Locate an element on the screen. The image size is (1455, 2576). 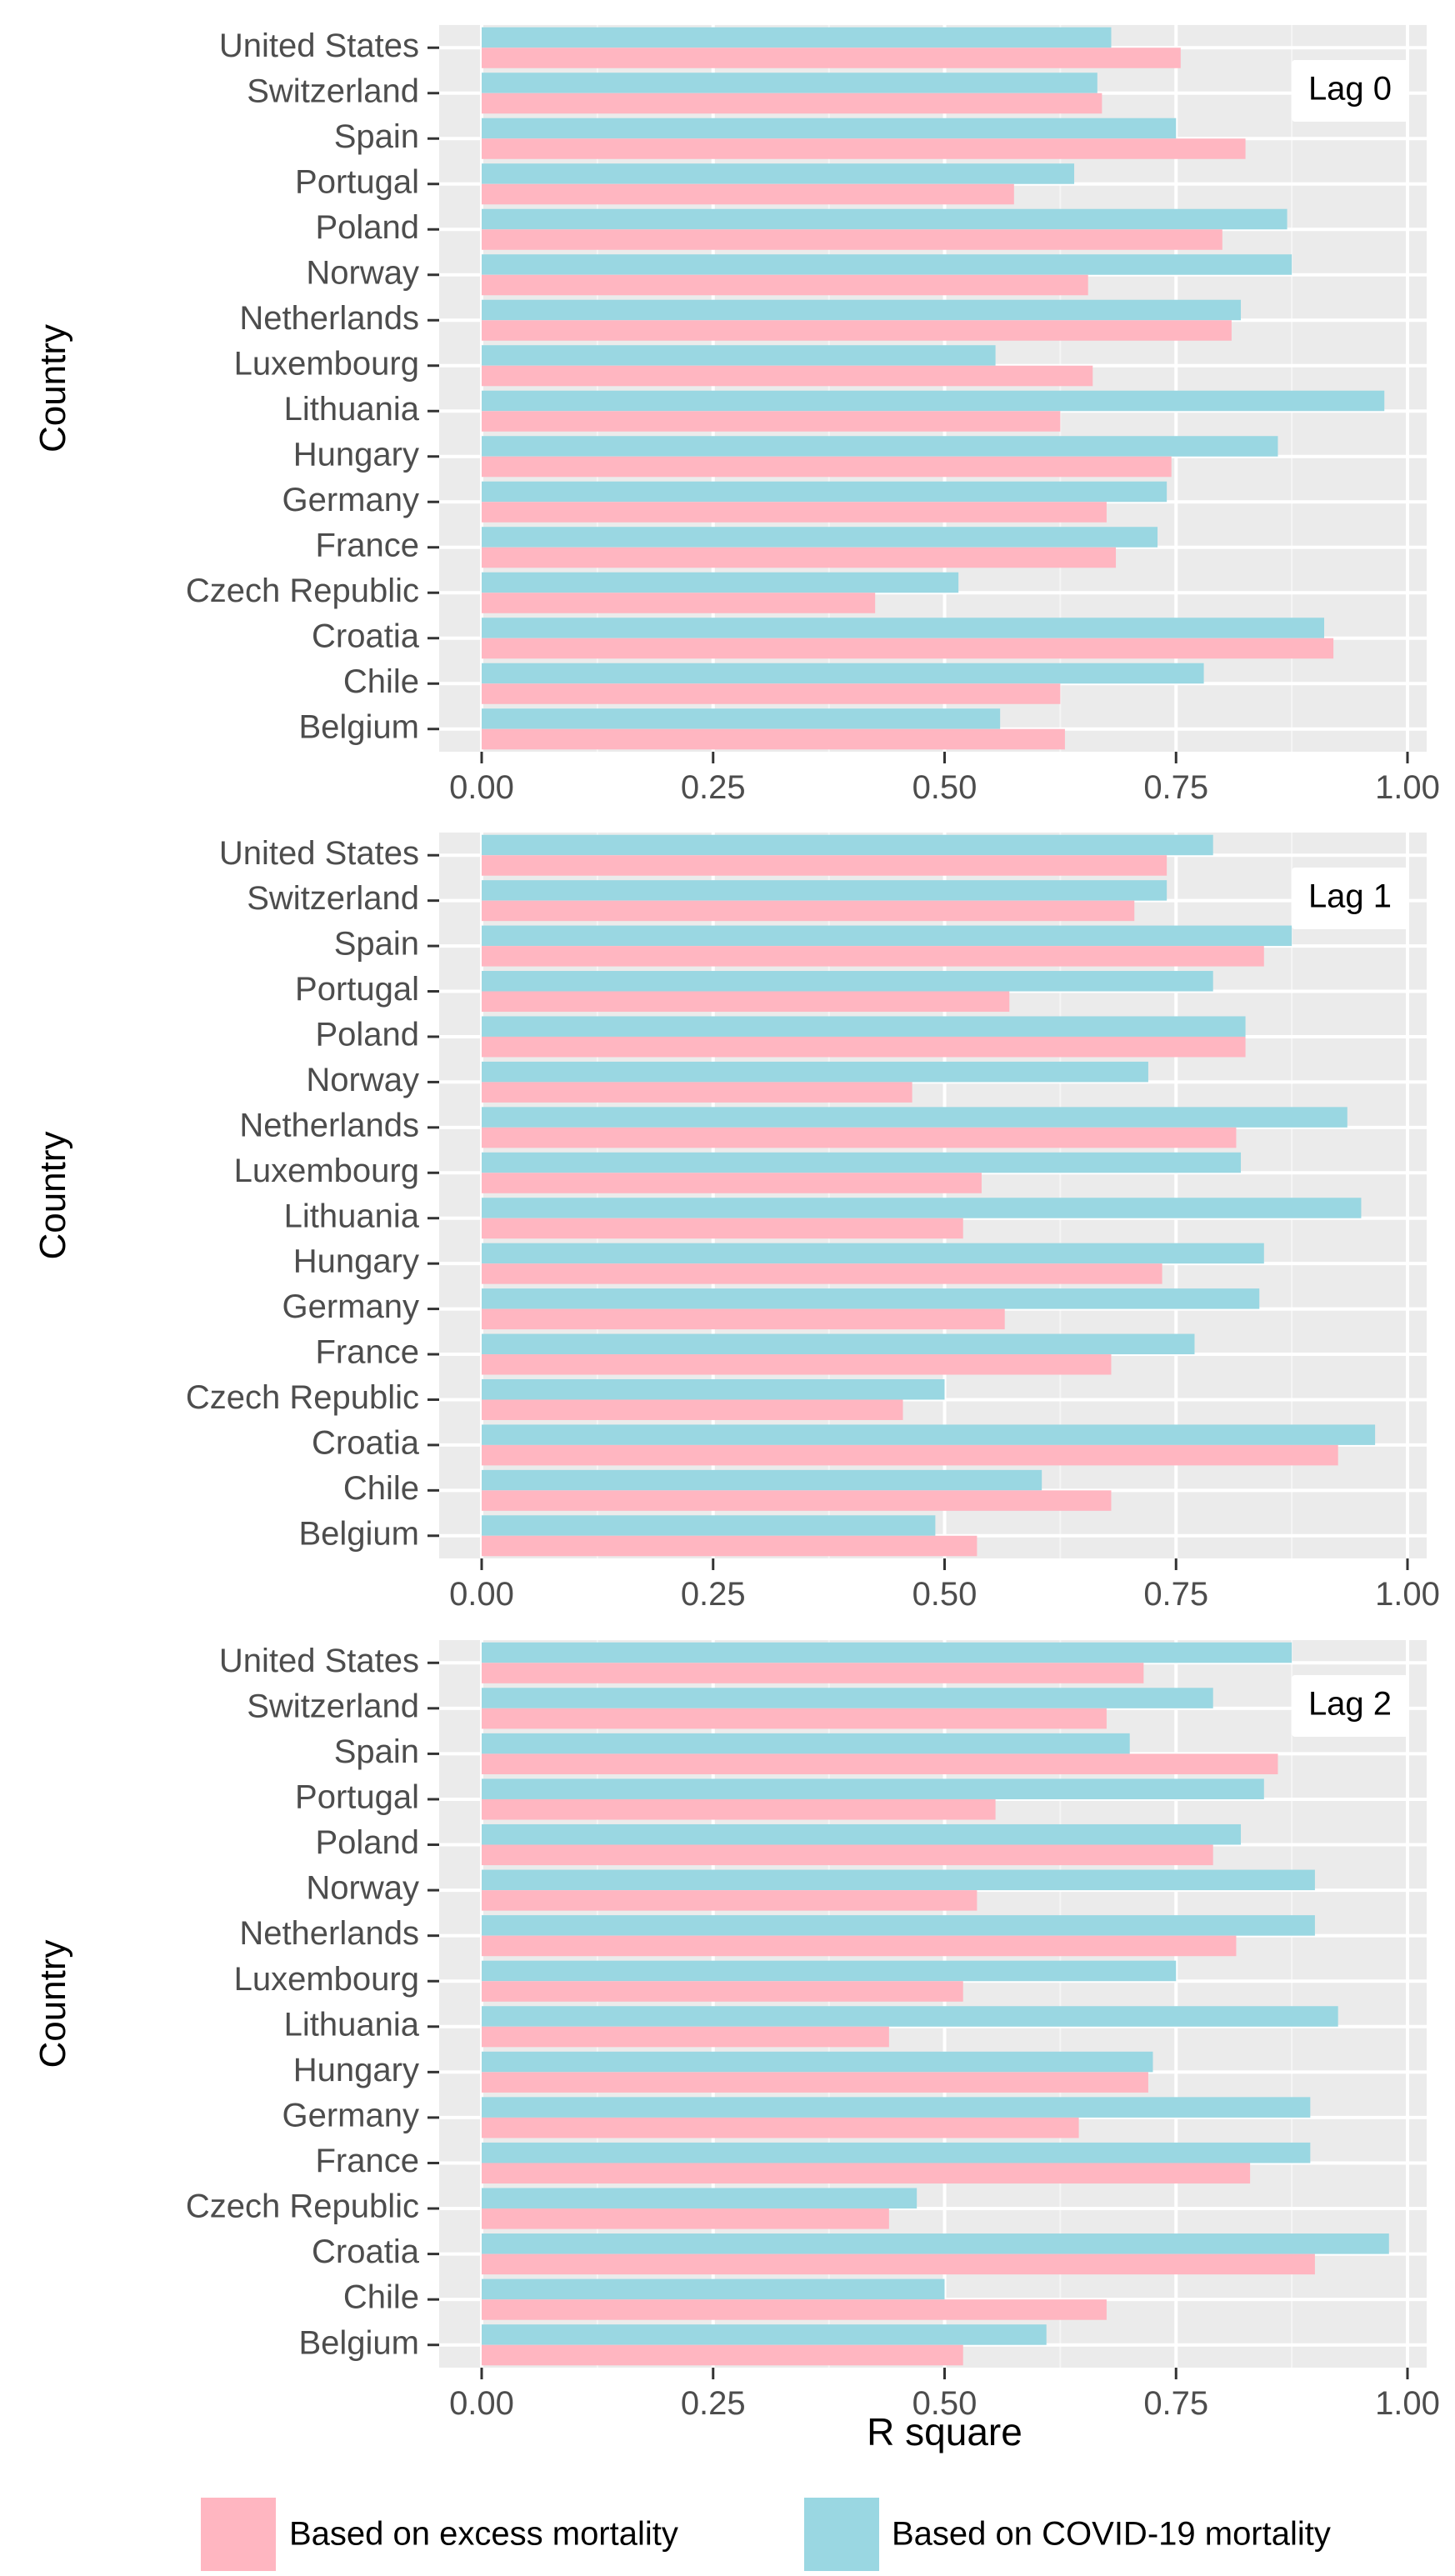
x-axis-title: R square is located at coordinates (944, 2432).